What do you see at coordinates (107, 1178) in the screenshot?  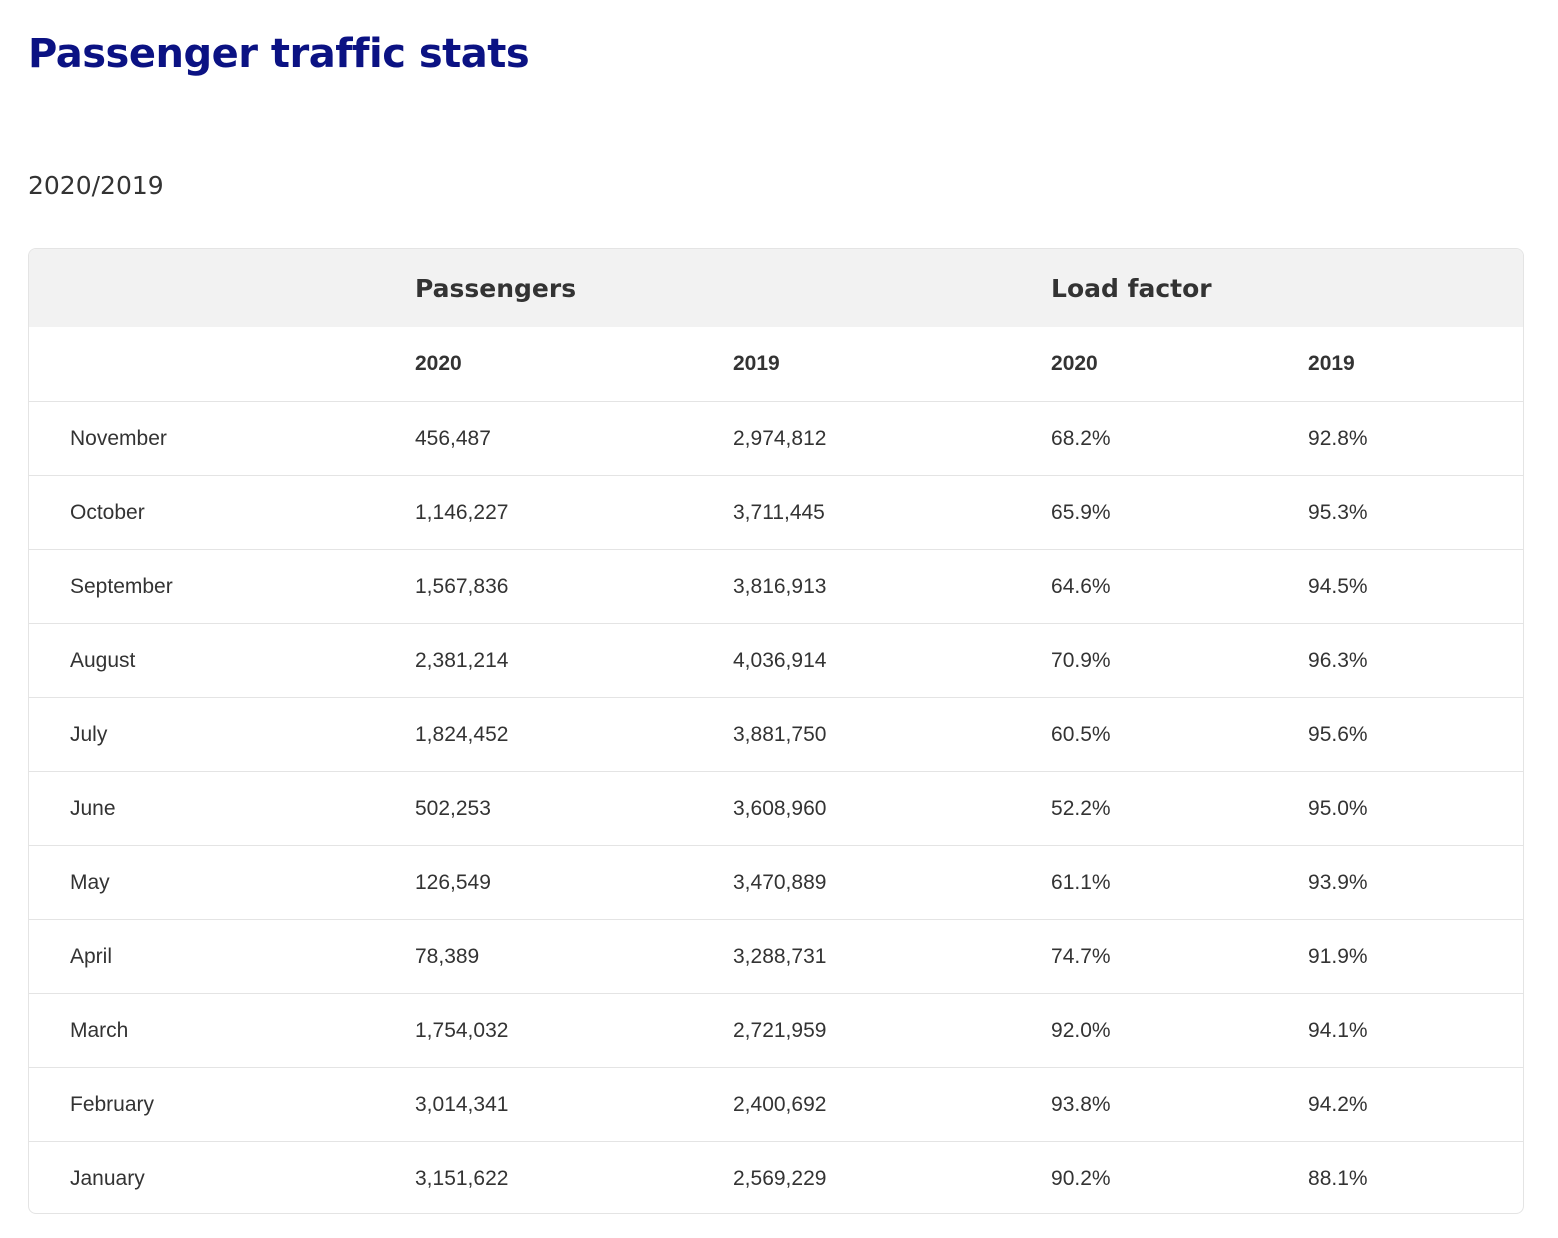 I see `month-cell: January` at bounding box center [107, 1178].